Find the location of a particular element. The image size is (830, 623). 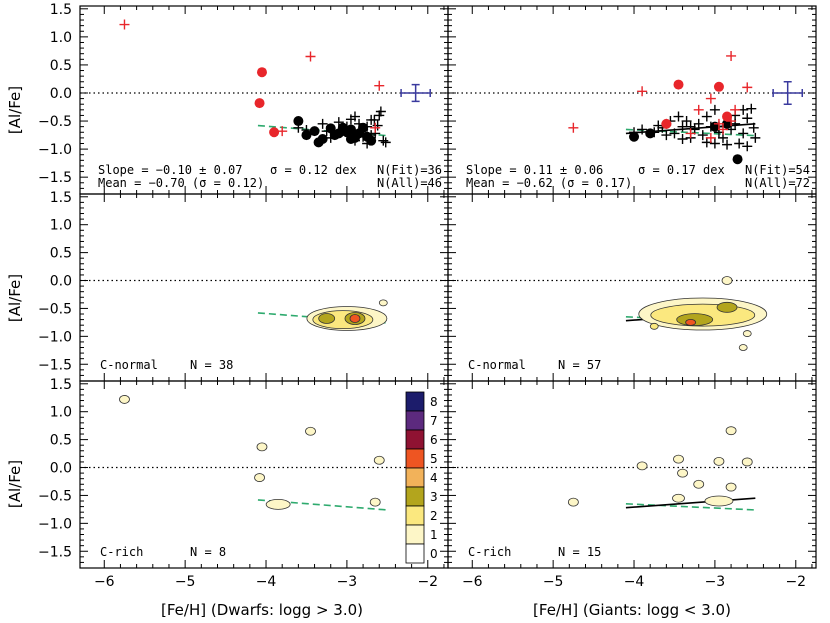

colorbar-label: 4 is located at coordinates (434, 478).